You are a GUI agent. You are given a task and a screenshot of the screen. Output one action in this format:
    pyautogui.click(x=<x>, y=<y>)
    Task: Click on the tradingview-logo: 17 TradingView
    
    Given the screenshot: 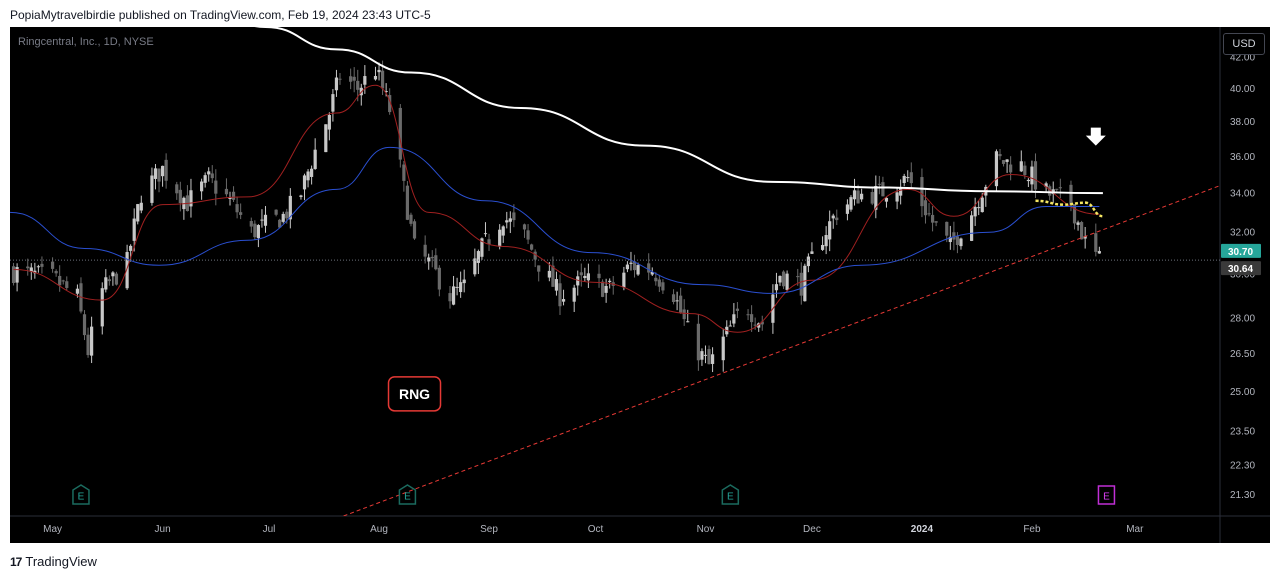 What is the action you would take?
    pyautogui.click(x=53, y=561)
    